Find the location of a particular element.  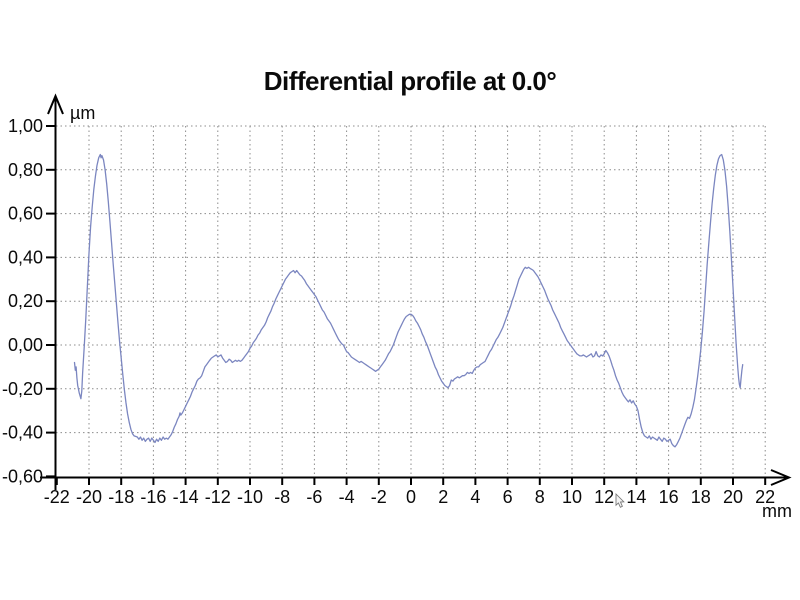

x-tick-label: 18 is located at coordinates (701, 497).